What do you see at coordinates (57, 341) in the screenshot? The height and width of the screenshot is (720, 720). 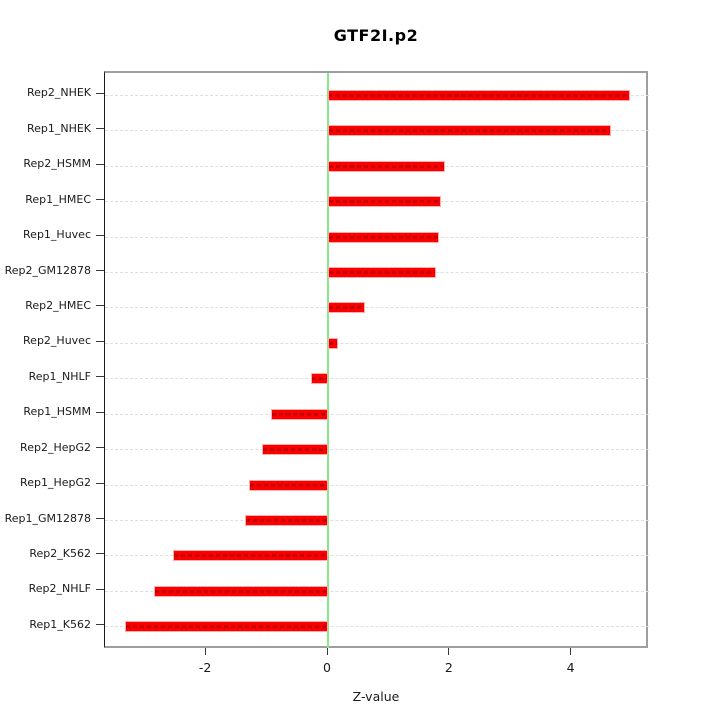 I see `y-tick-label: Rep2_Huvec` at bounding box center [57, 341].